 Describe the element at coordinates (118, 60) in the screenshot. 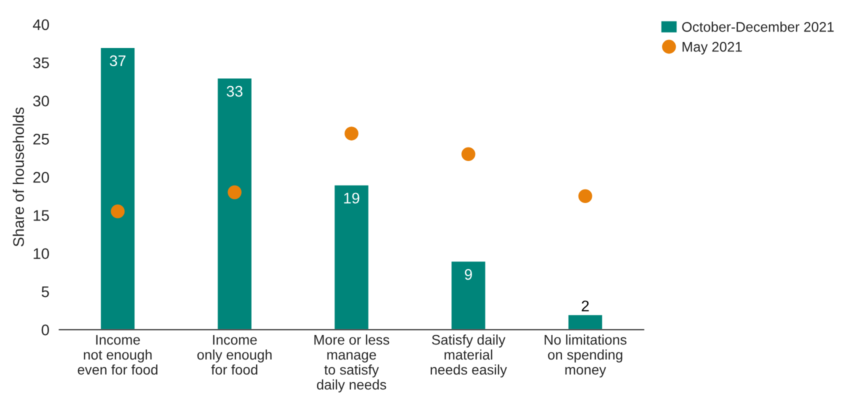

I see `data-label: 37` at that location.